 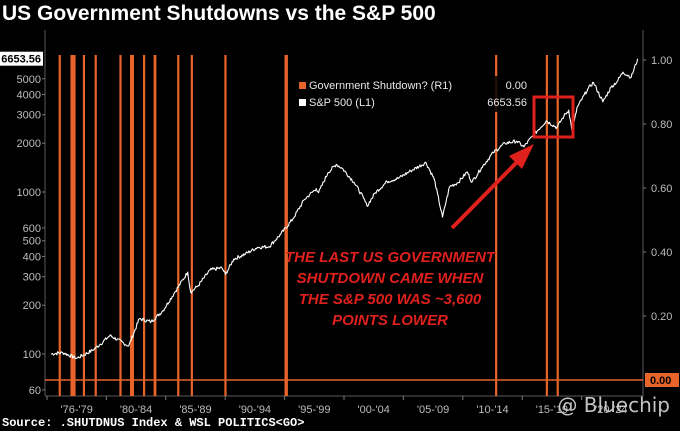 What do you see at coordinates (195, 410) in the screenshot?
I see `x-tick-label: '85-'89` at bounding box center [195, 410].